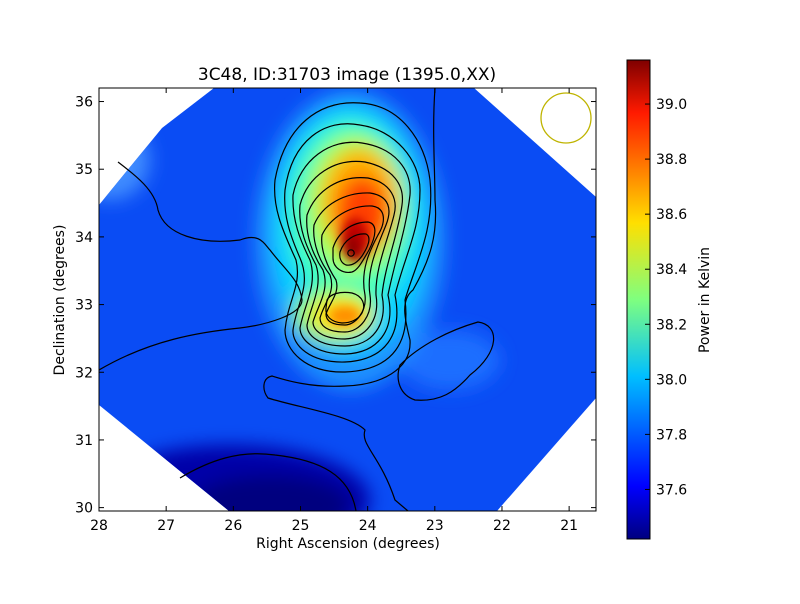  What do you see at coordinates (671, 380) in the screenshot?
I see `colorbar-tick-label: 38.0` at bounding box center [671, 380].